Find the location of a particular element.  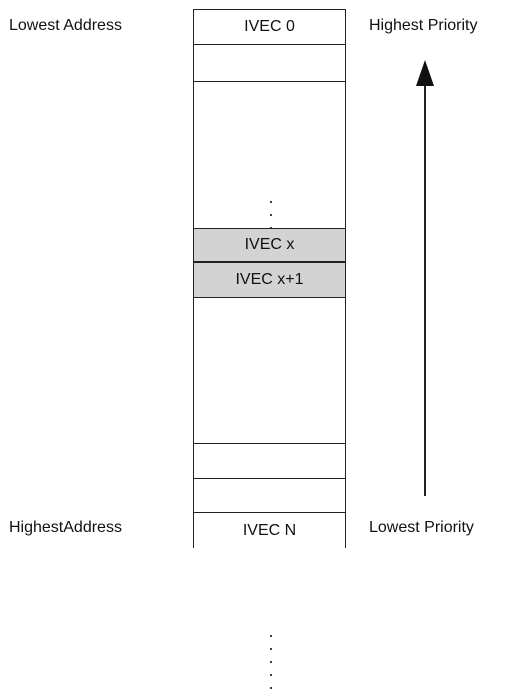

lowest-address-label: Lowest Address is located at coordinates (65, 25).